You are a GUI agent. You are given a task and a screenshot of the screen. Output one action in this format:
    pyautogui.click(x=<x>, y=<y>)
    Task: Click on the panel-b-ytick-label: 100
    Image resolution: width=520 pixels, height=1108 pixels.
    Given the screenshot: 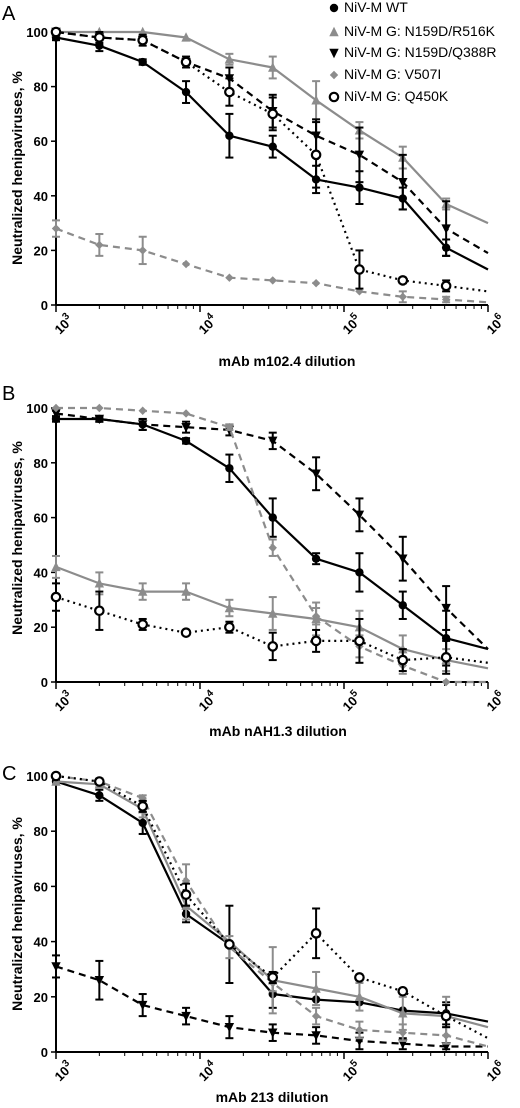 What is the action you would take?
    pyautogui.click(x=37, y=408)
    